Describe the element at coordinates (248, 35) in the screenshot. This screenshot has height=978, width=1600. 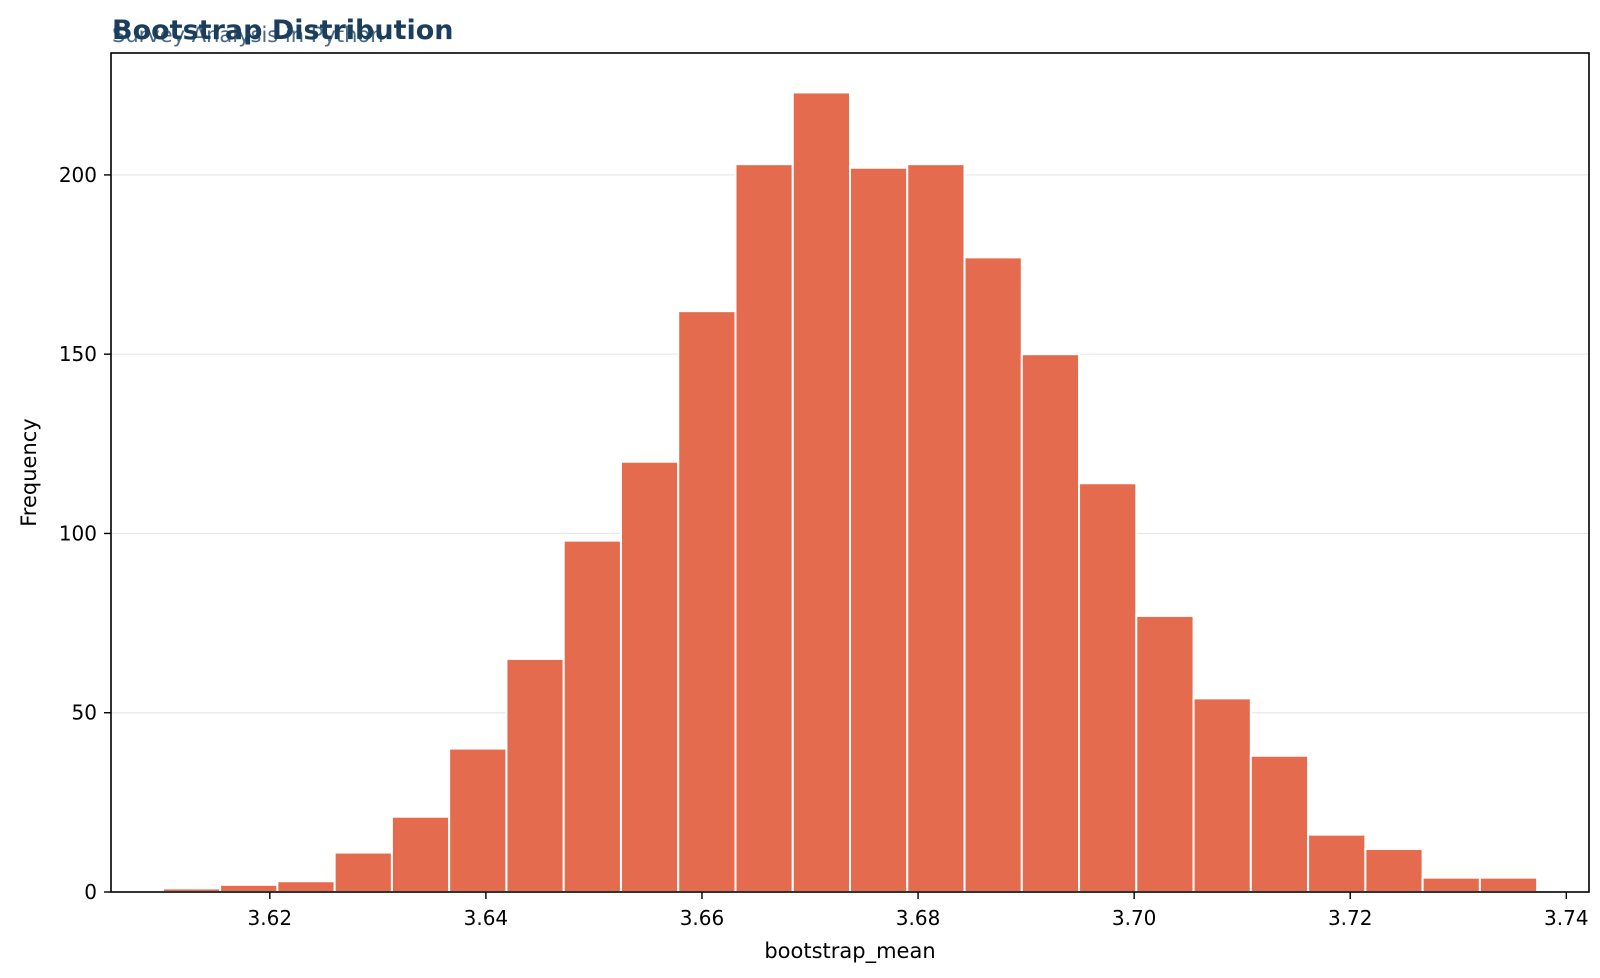
I see `chart-subtitle: Survey Analysis in Python` at that location.